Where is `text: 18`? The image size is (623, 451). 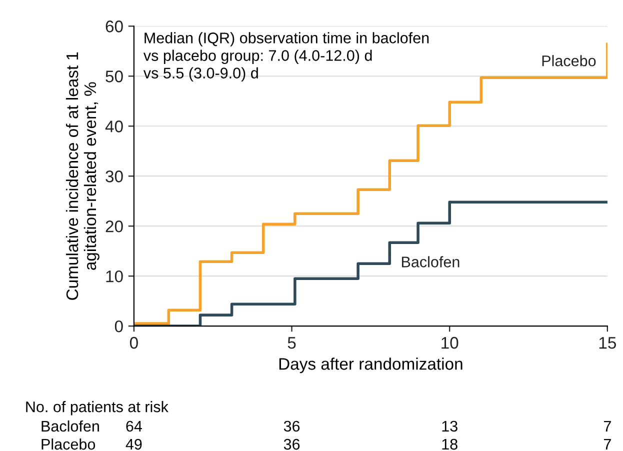 text: 18 is located at coordinates (450, 444).